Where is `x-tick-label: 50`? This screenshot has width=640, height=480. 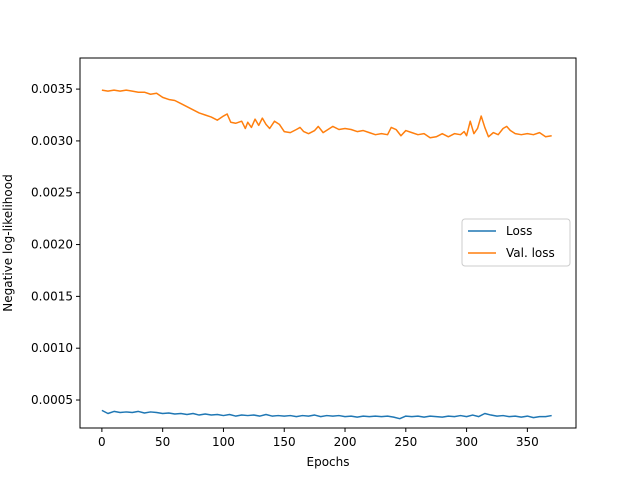 x-tick-label: 50 is located at coordinates (162, 442).